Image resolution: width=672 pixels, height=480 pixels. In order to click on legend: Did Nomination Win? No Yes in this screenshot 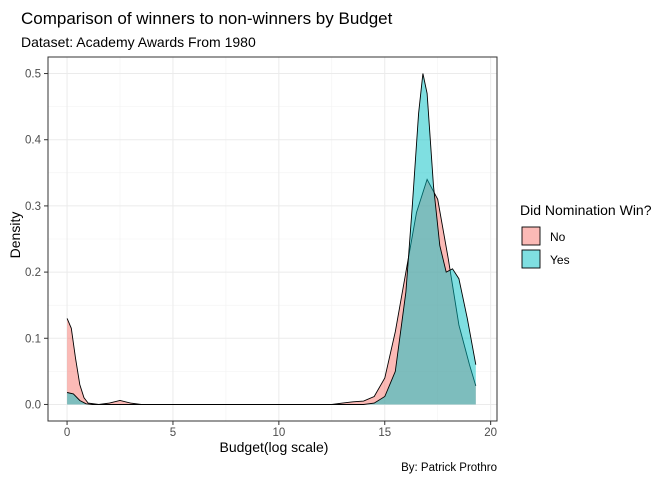, I will do `click(586, 235)`.